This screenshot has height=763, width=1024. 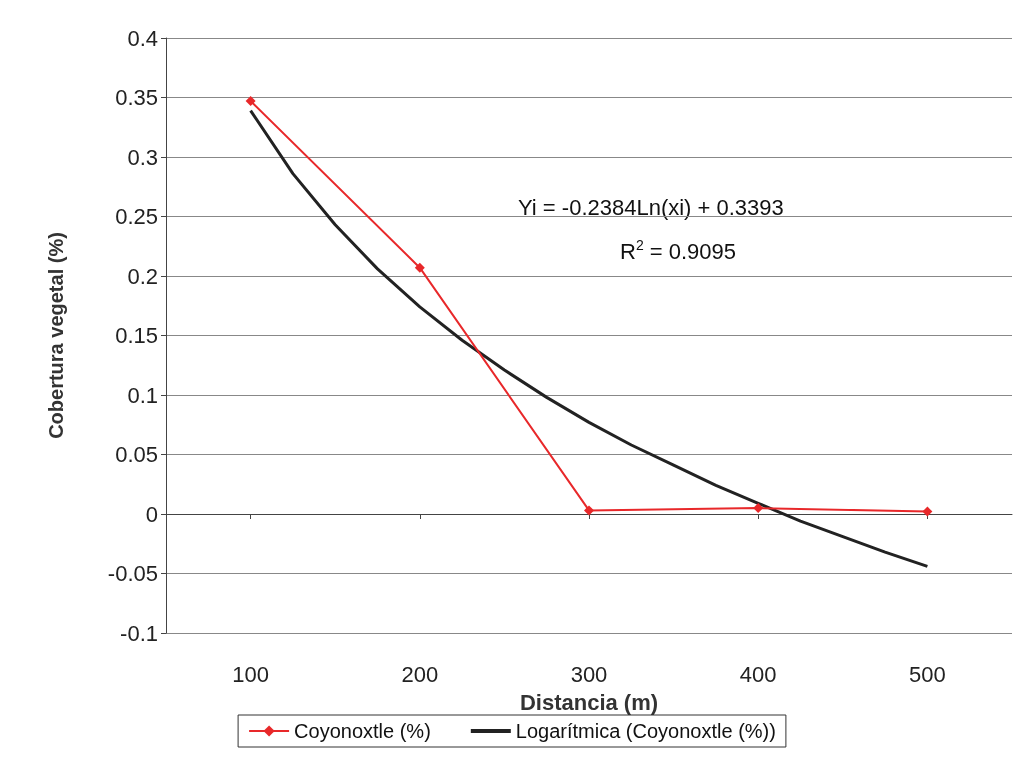 What do you see at coordinates (136, 216) in the screenshot?
I see `y-tick-label: 0.25` at bounding box center [136, 216].